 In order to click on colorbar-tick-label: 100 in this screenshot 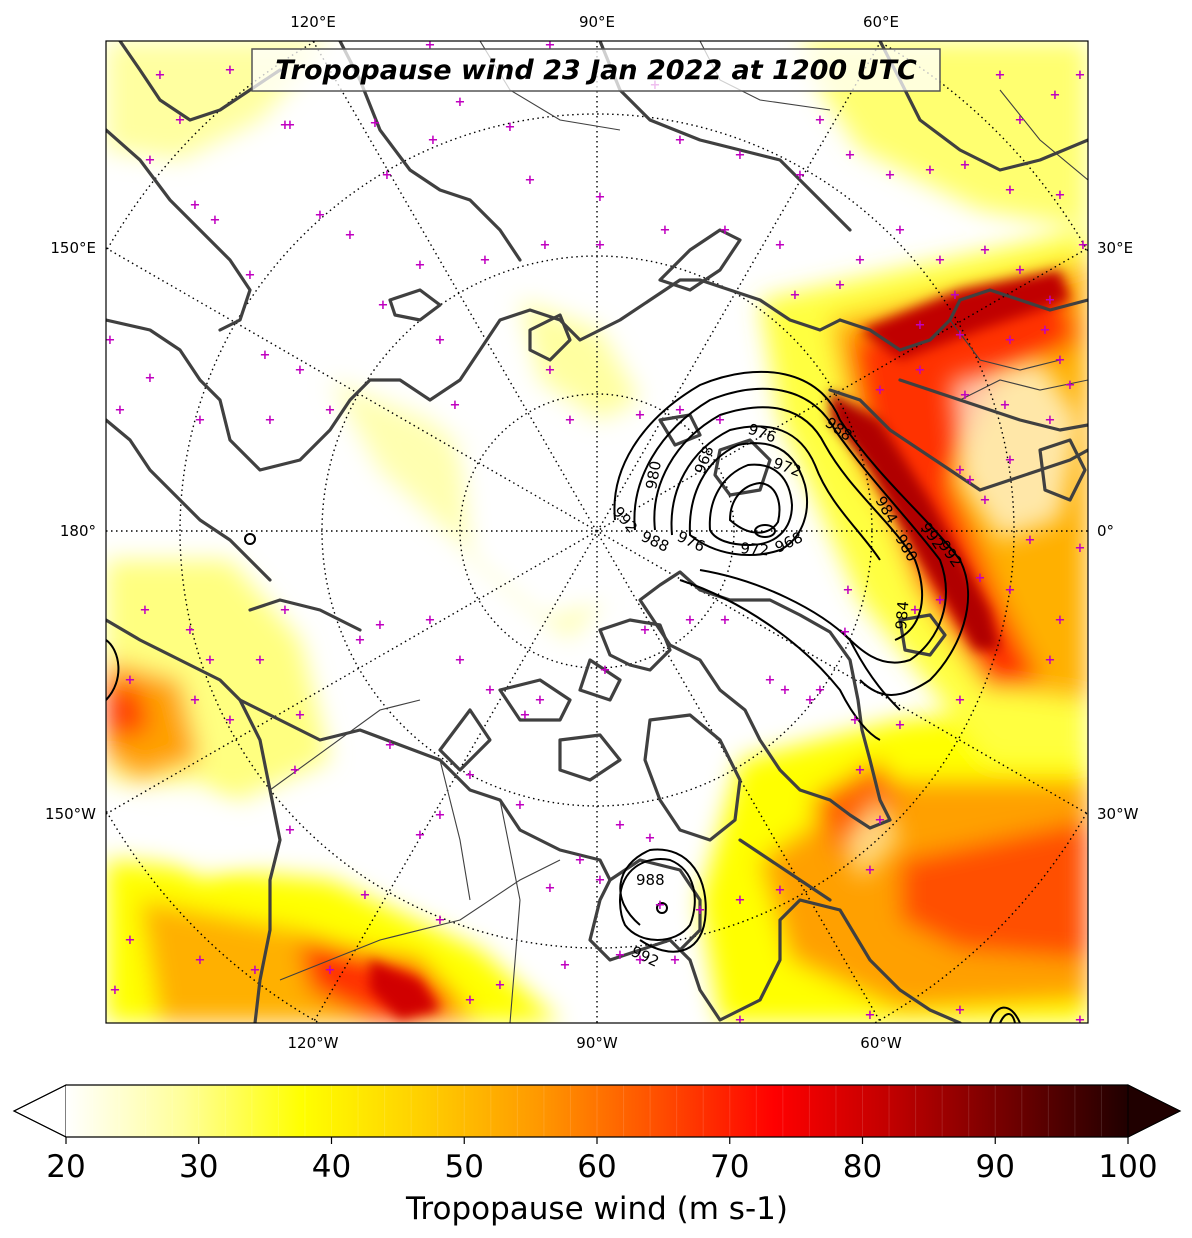, I will do `click(1127, 1167)`.